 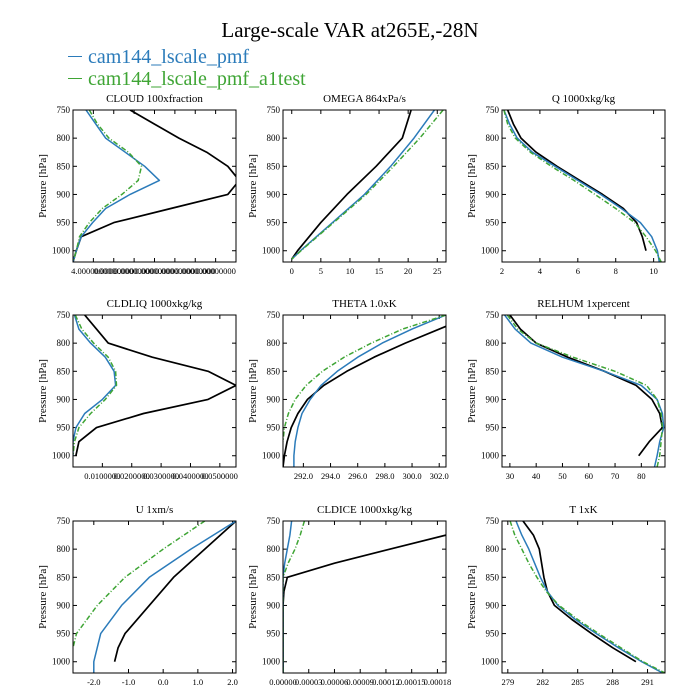 What do you see at coordinates (75, 78) in the screenshot?
I see `legend-line-icon` at bounding box center [75, 78].